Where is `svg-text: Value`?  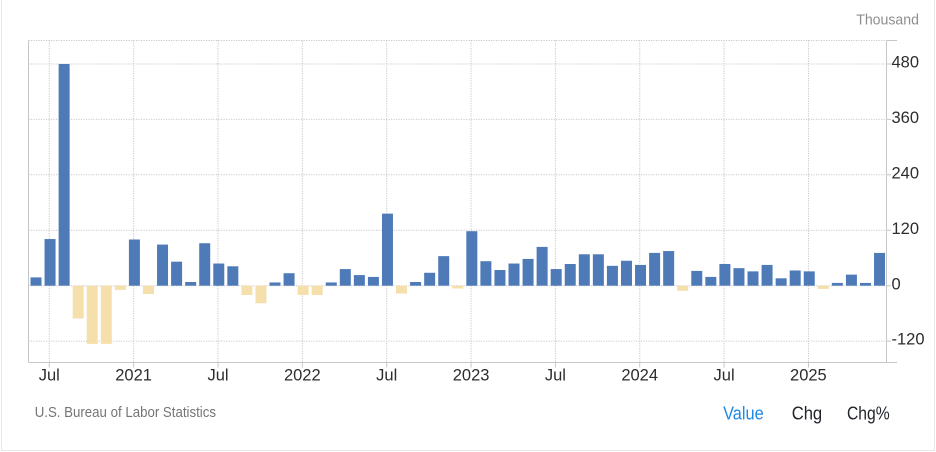 svg-text: Value is located at coordinates (743, 412).